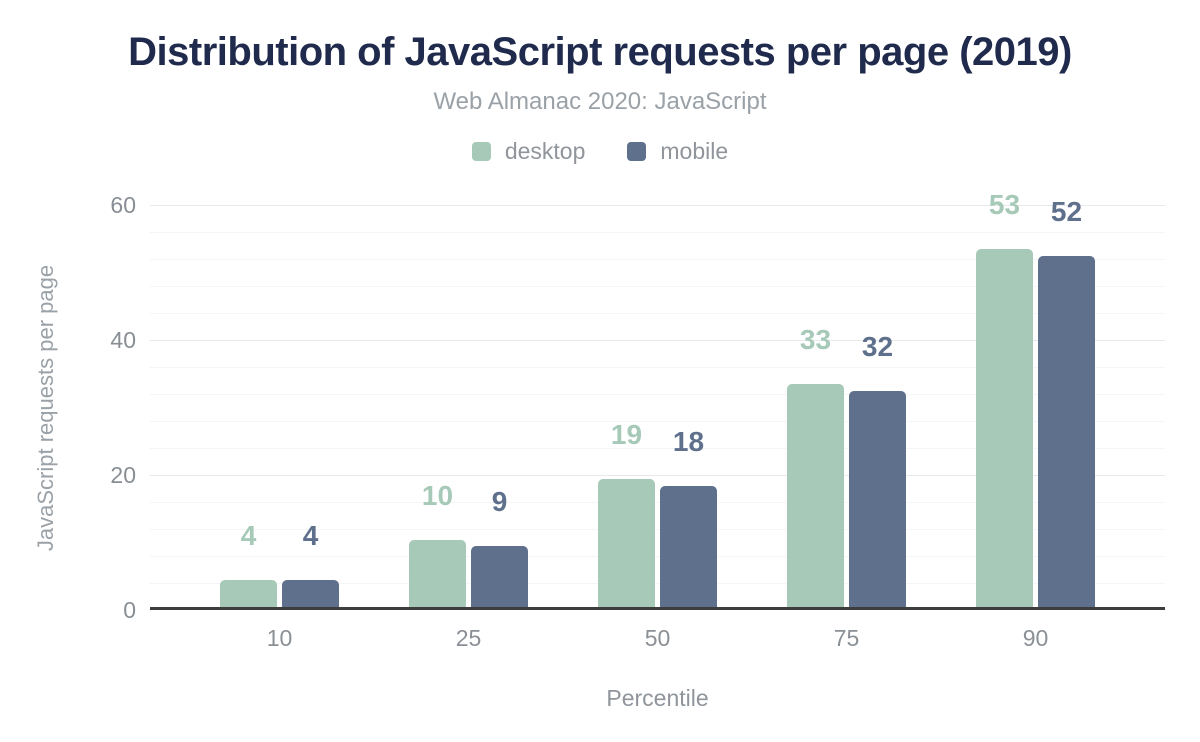  Describe the element at coordinates (129, 610) in the screenshot. I see `y-tick-label: 0` at that location.